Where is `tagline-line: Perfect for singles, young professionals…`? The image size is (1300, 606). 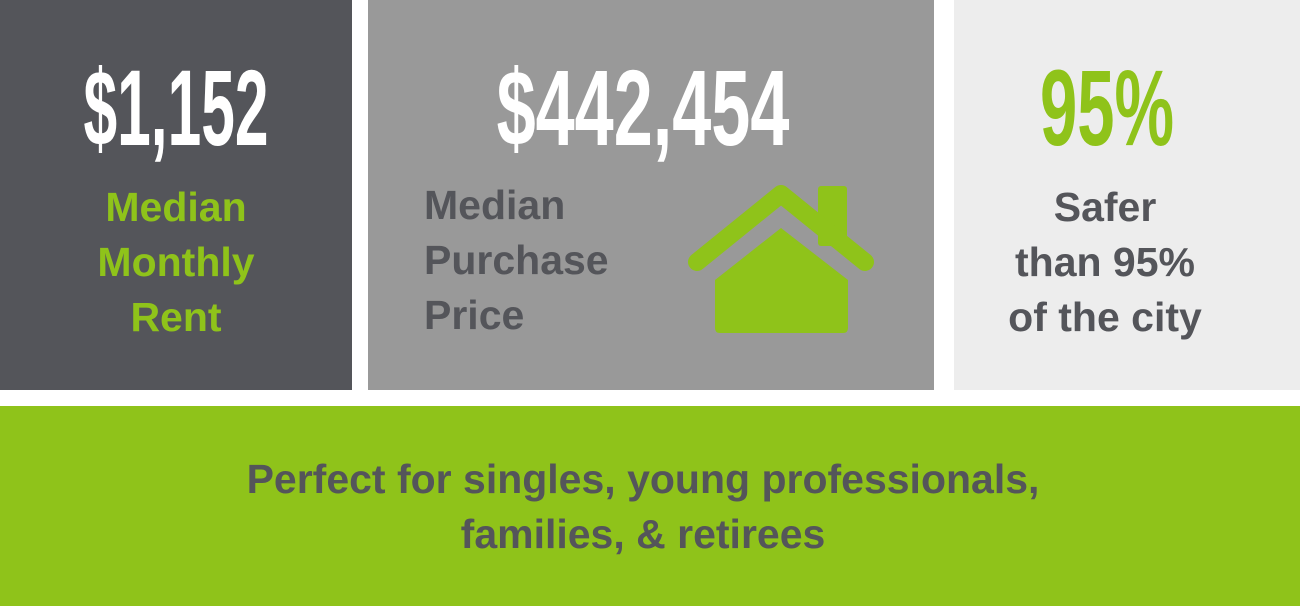
tagline-line: Perfect for singles, young professionals… is located at coordinates (643, 479).